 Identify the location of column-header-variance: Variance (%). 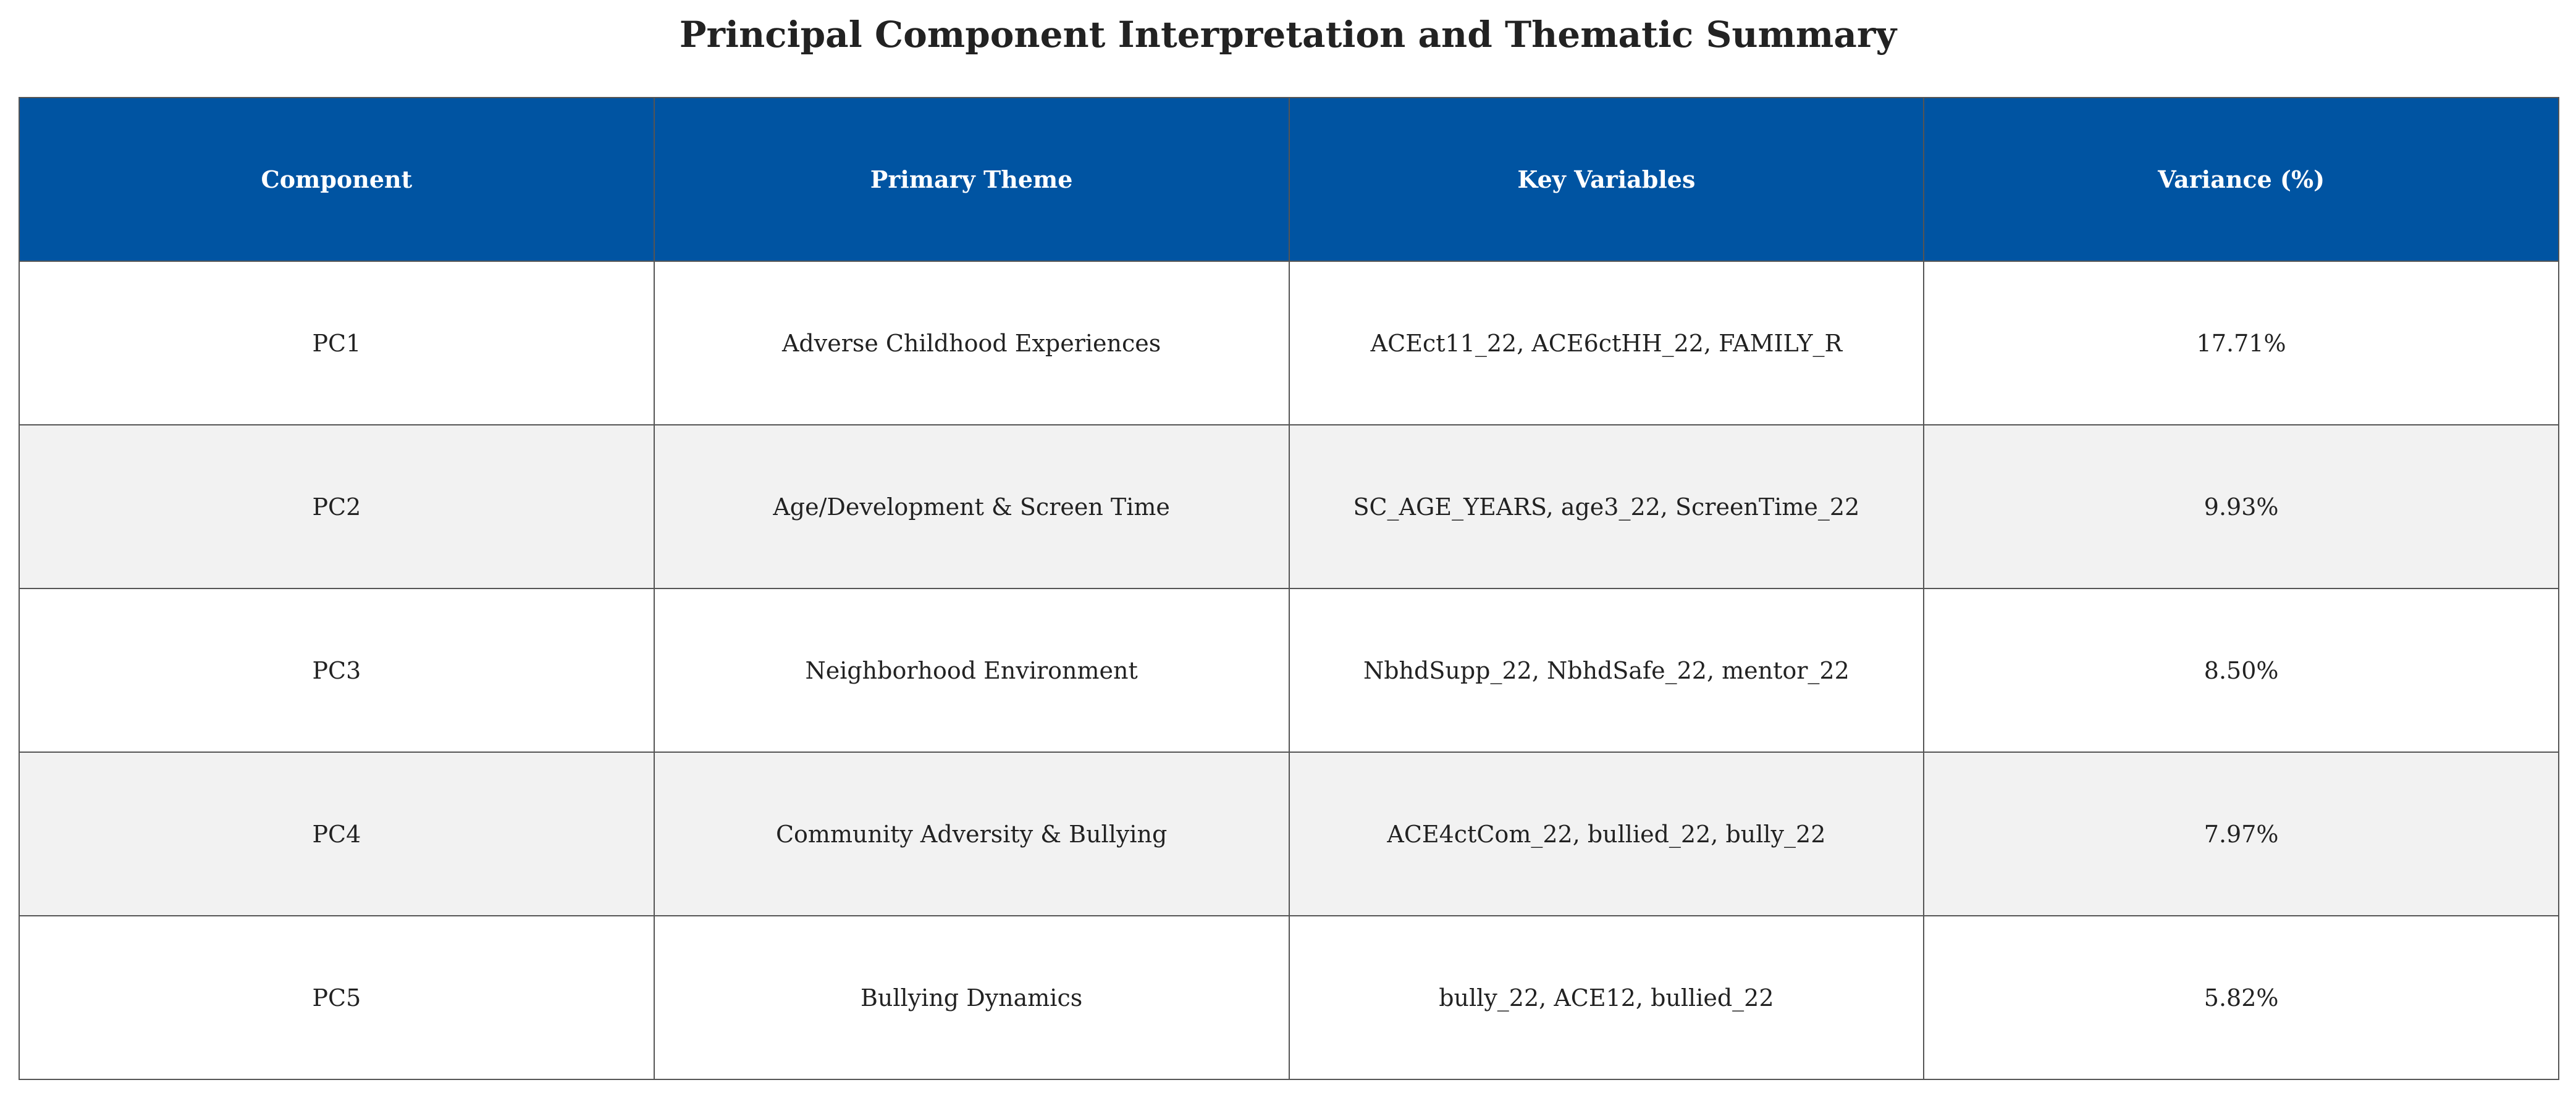
(2241, 179).